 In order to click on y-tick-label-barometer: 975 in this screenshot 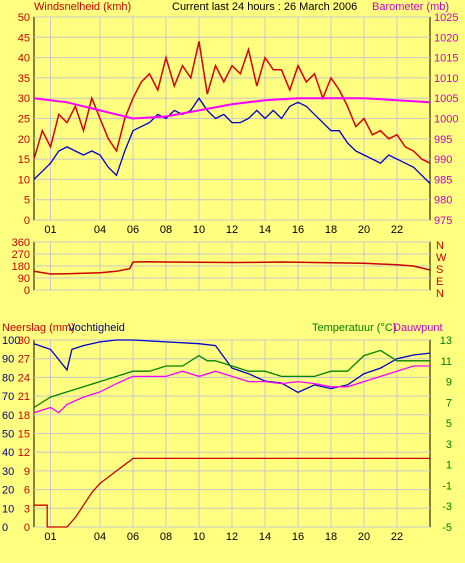, I will do `click(443, 221)`.